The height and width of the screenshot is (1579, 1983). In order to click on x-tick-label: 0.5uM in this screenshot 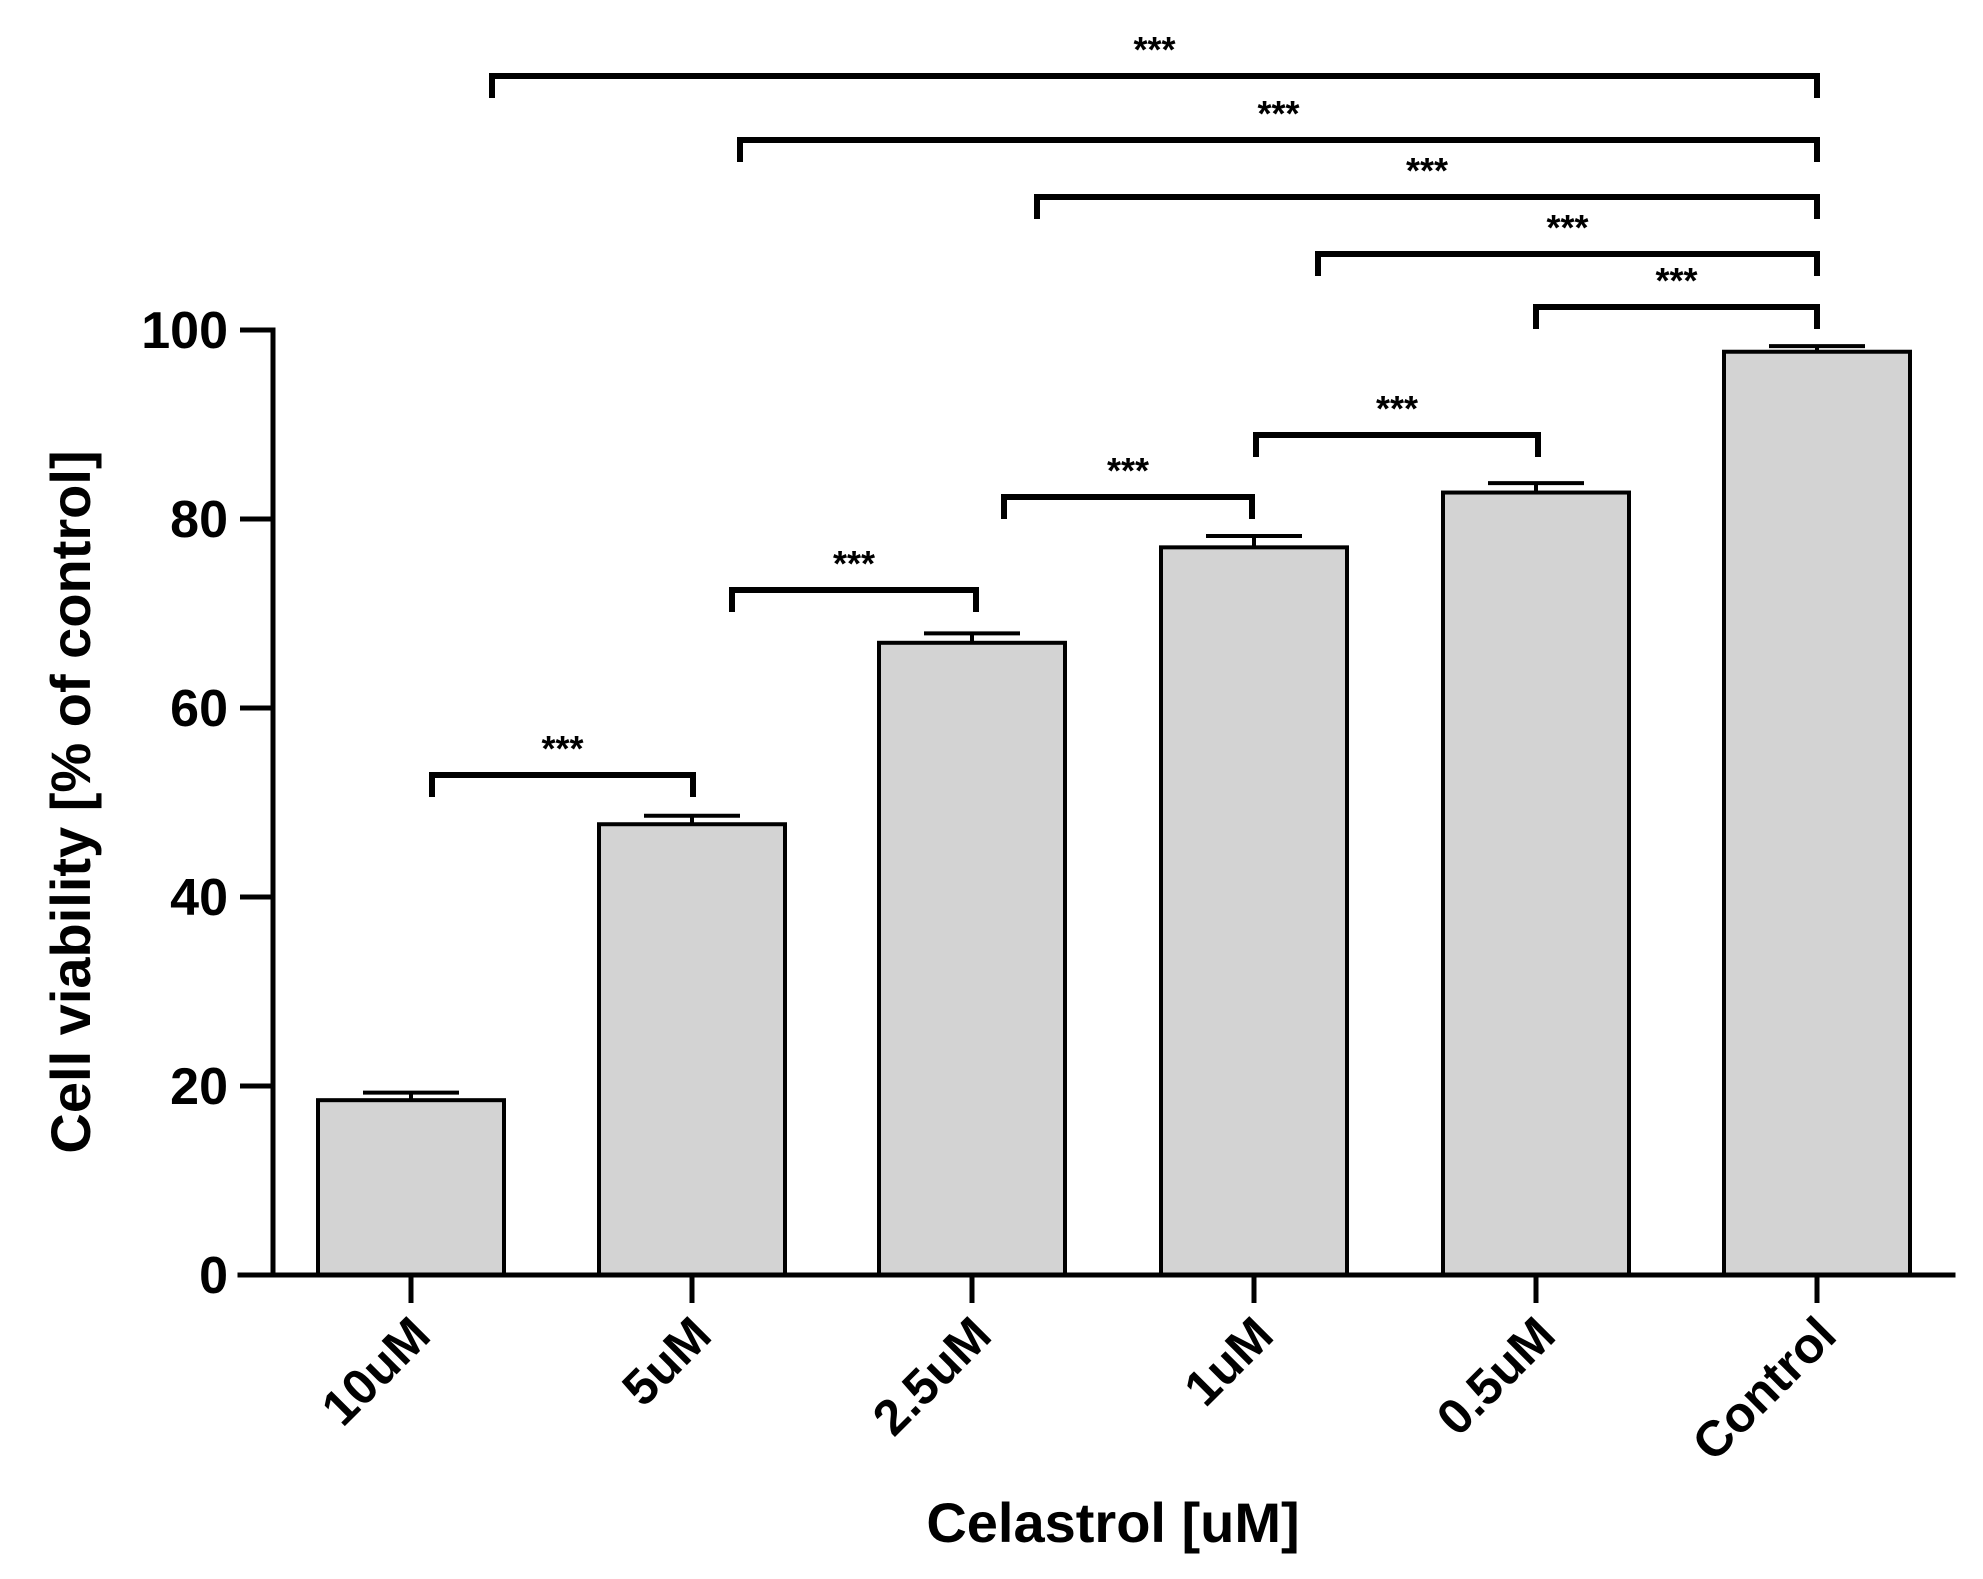, I will do `click(1496, 1376)`.